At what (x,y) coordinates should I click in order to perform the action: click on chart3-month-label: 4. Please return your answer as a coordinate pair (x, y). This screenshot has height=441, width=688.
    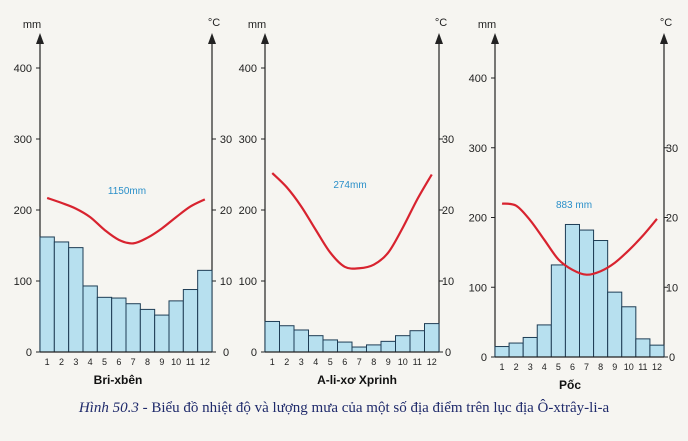
    Looking at the image, I should click on (544, 367).